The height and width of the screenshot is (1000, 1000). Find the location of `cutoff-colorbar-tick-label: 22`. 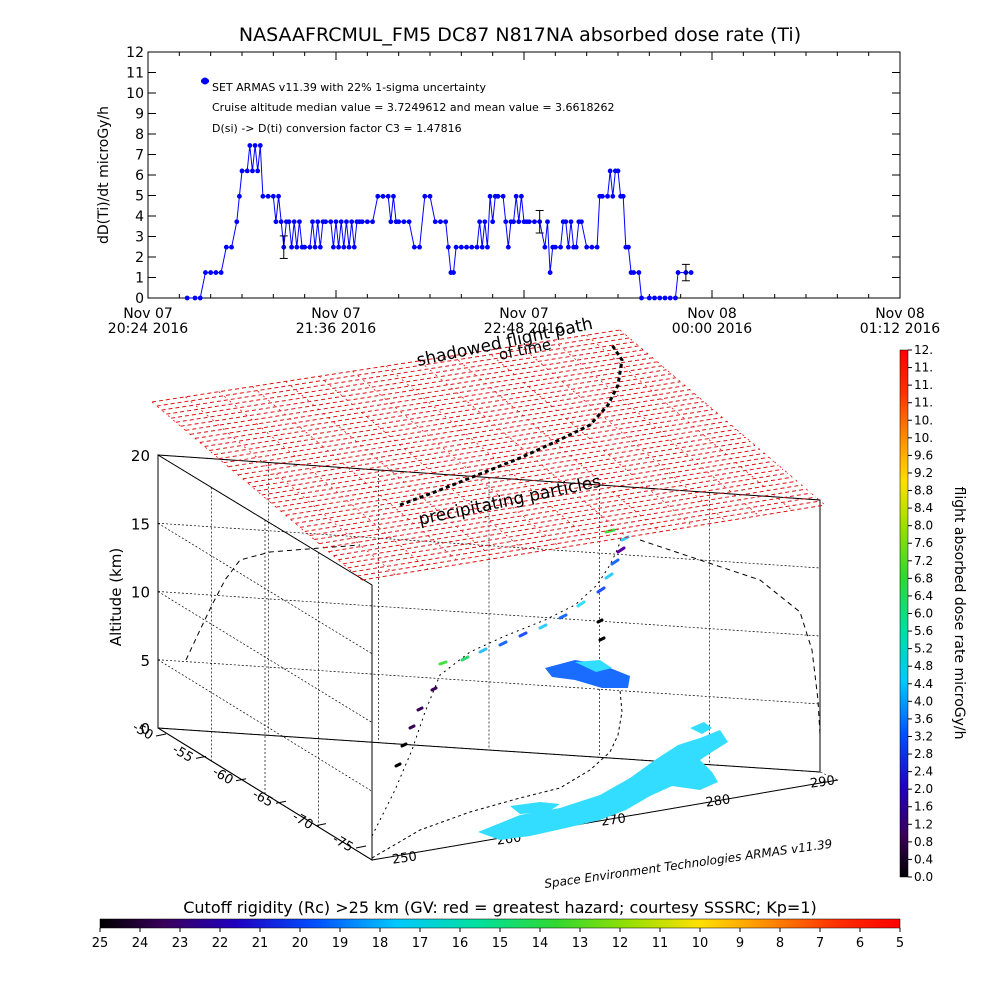

cutoff-colorbar-tick-label: 22 is located at coordinates (220, 943).